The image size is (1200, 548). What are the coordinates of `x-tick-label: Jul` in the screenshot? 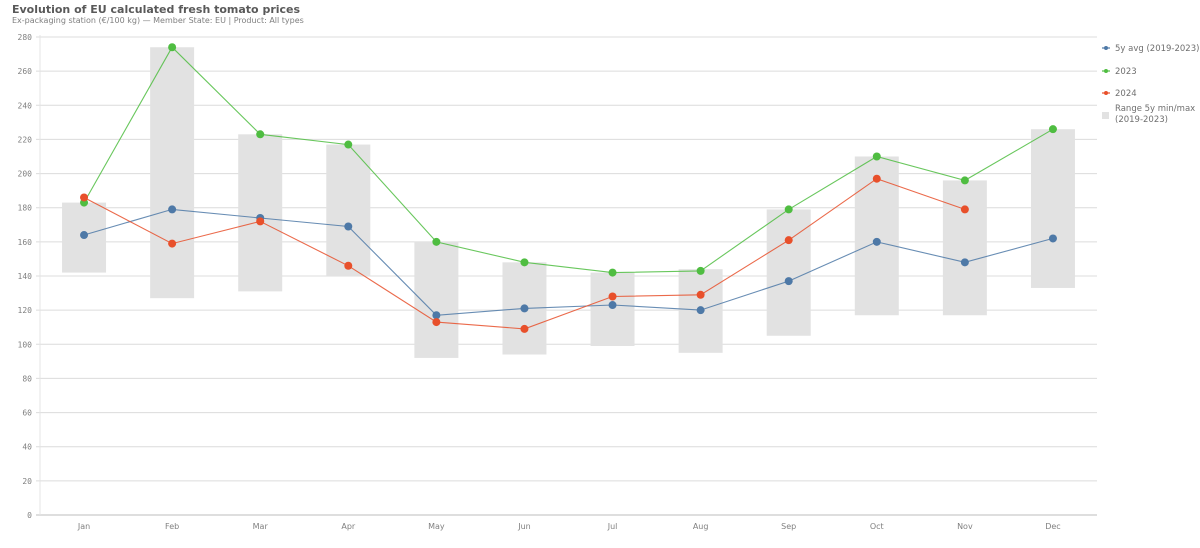 It's located at (612, 526).